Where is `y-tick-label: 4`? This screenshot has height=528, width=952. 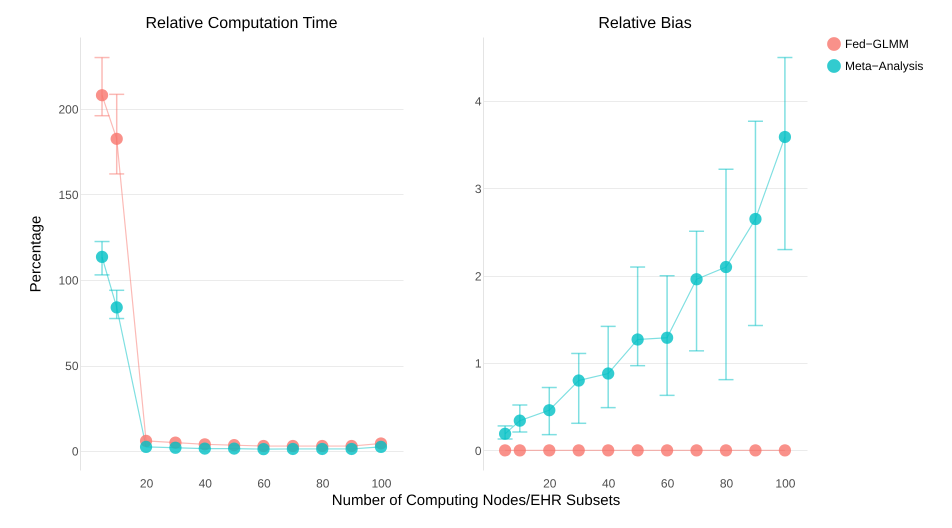 y-tick-label: 4 is located at coordinates (478, 101).